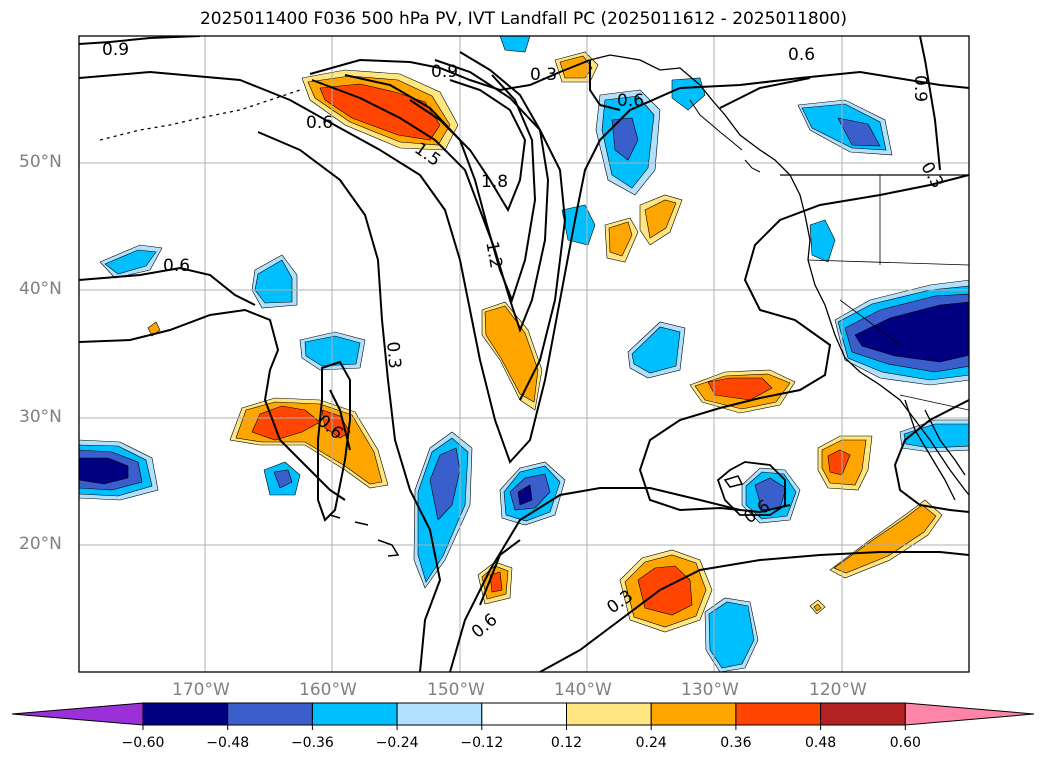 Image resolution: width=1047 pixels, height=765 pixels. Describe the element at coordinates (969, 714) in the screenshot. I see `colorbar-extend-max` at that location.